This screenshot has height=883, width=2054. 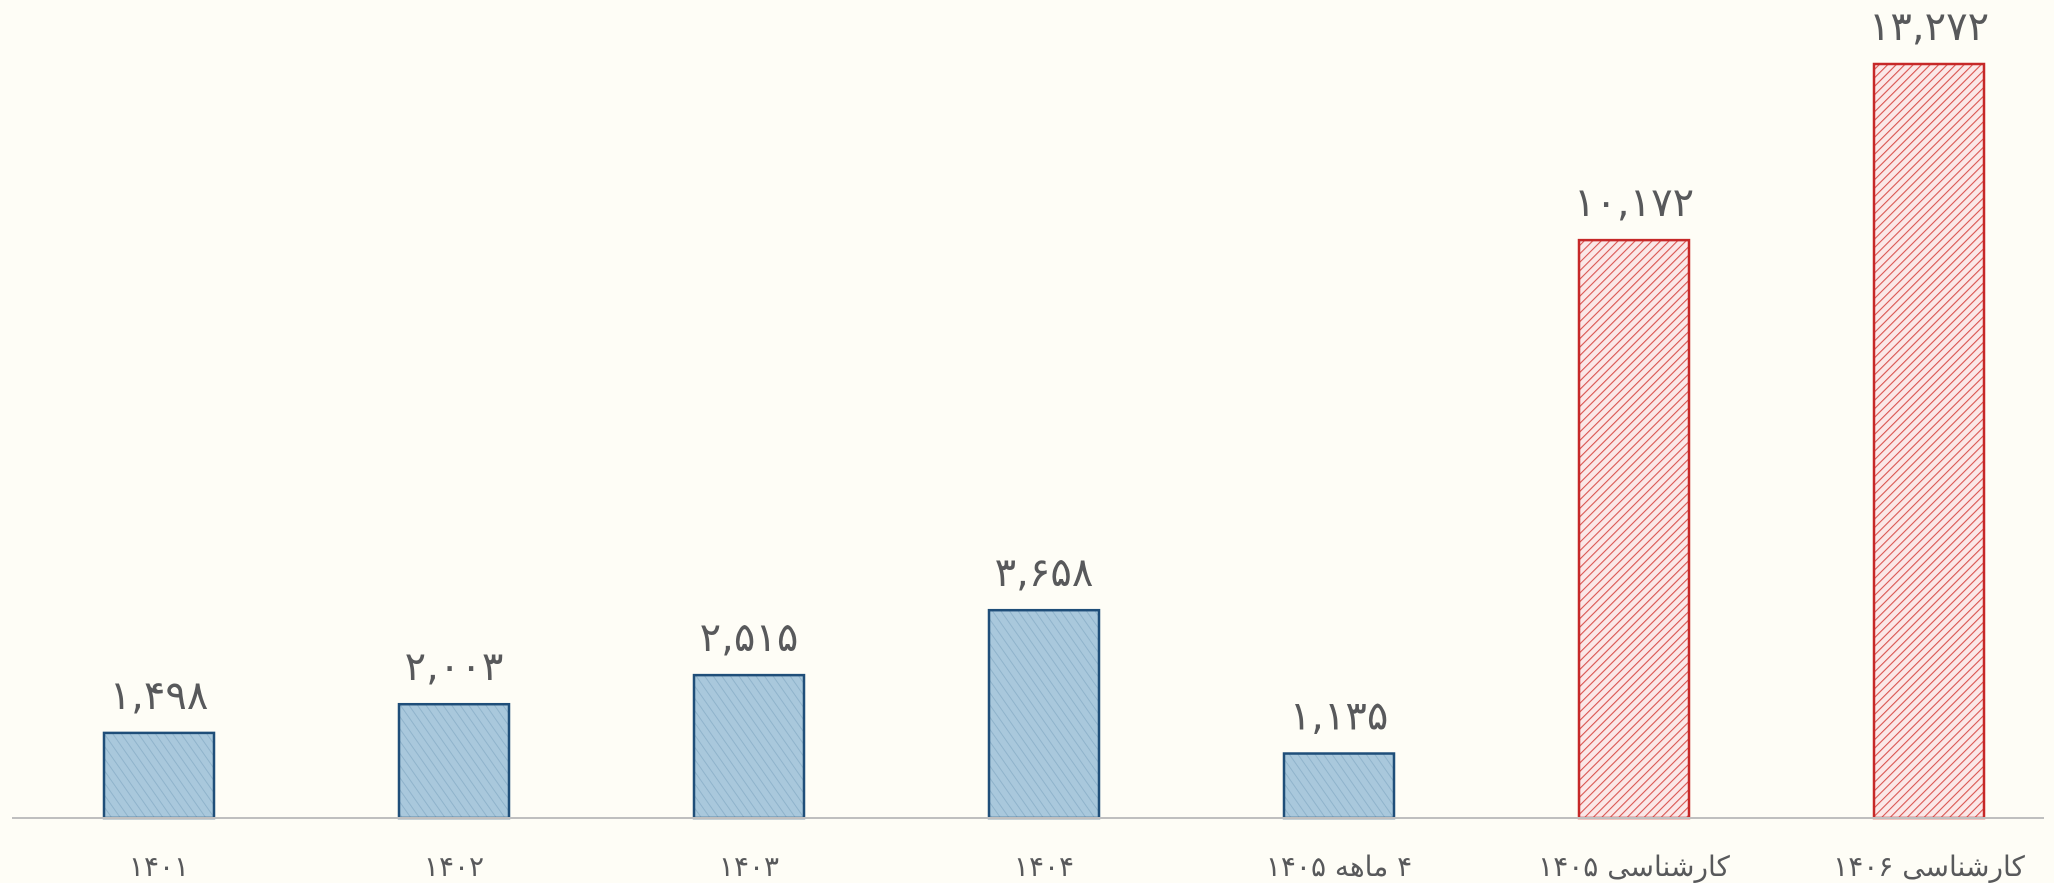 I want to click on data-label: ۲,۵۱۵, so click(x=749, y=638).